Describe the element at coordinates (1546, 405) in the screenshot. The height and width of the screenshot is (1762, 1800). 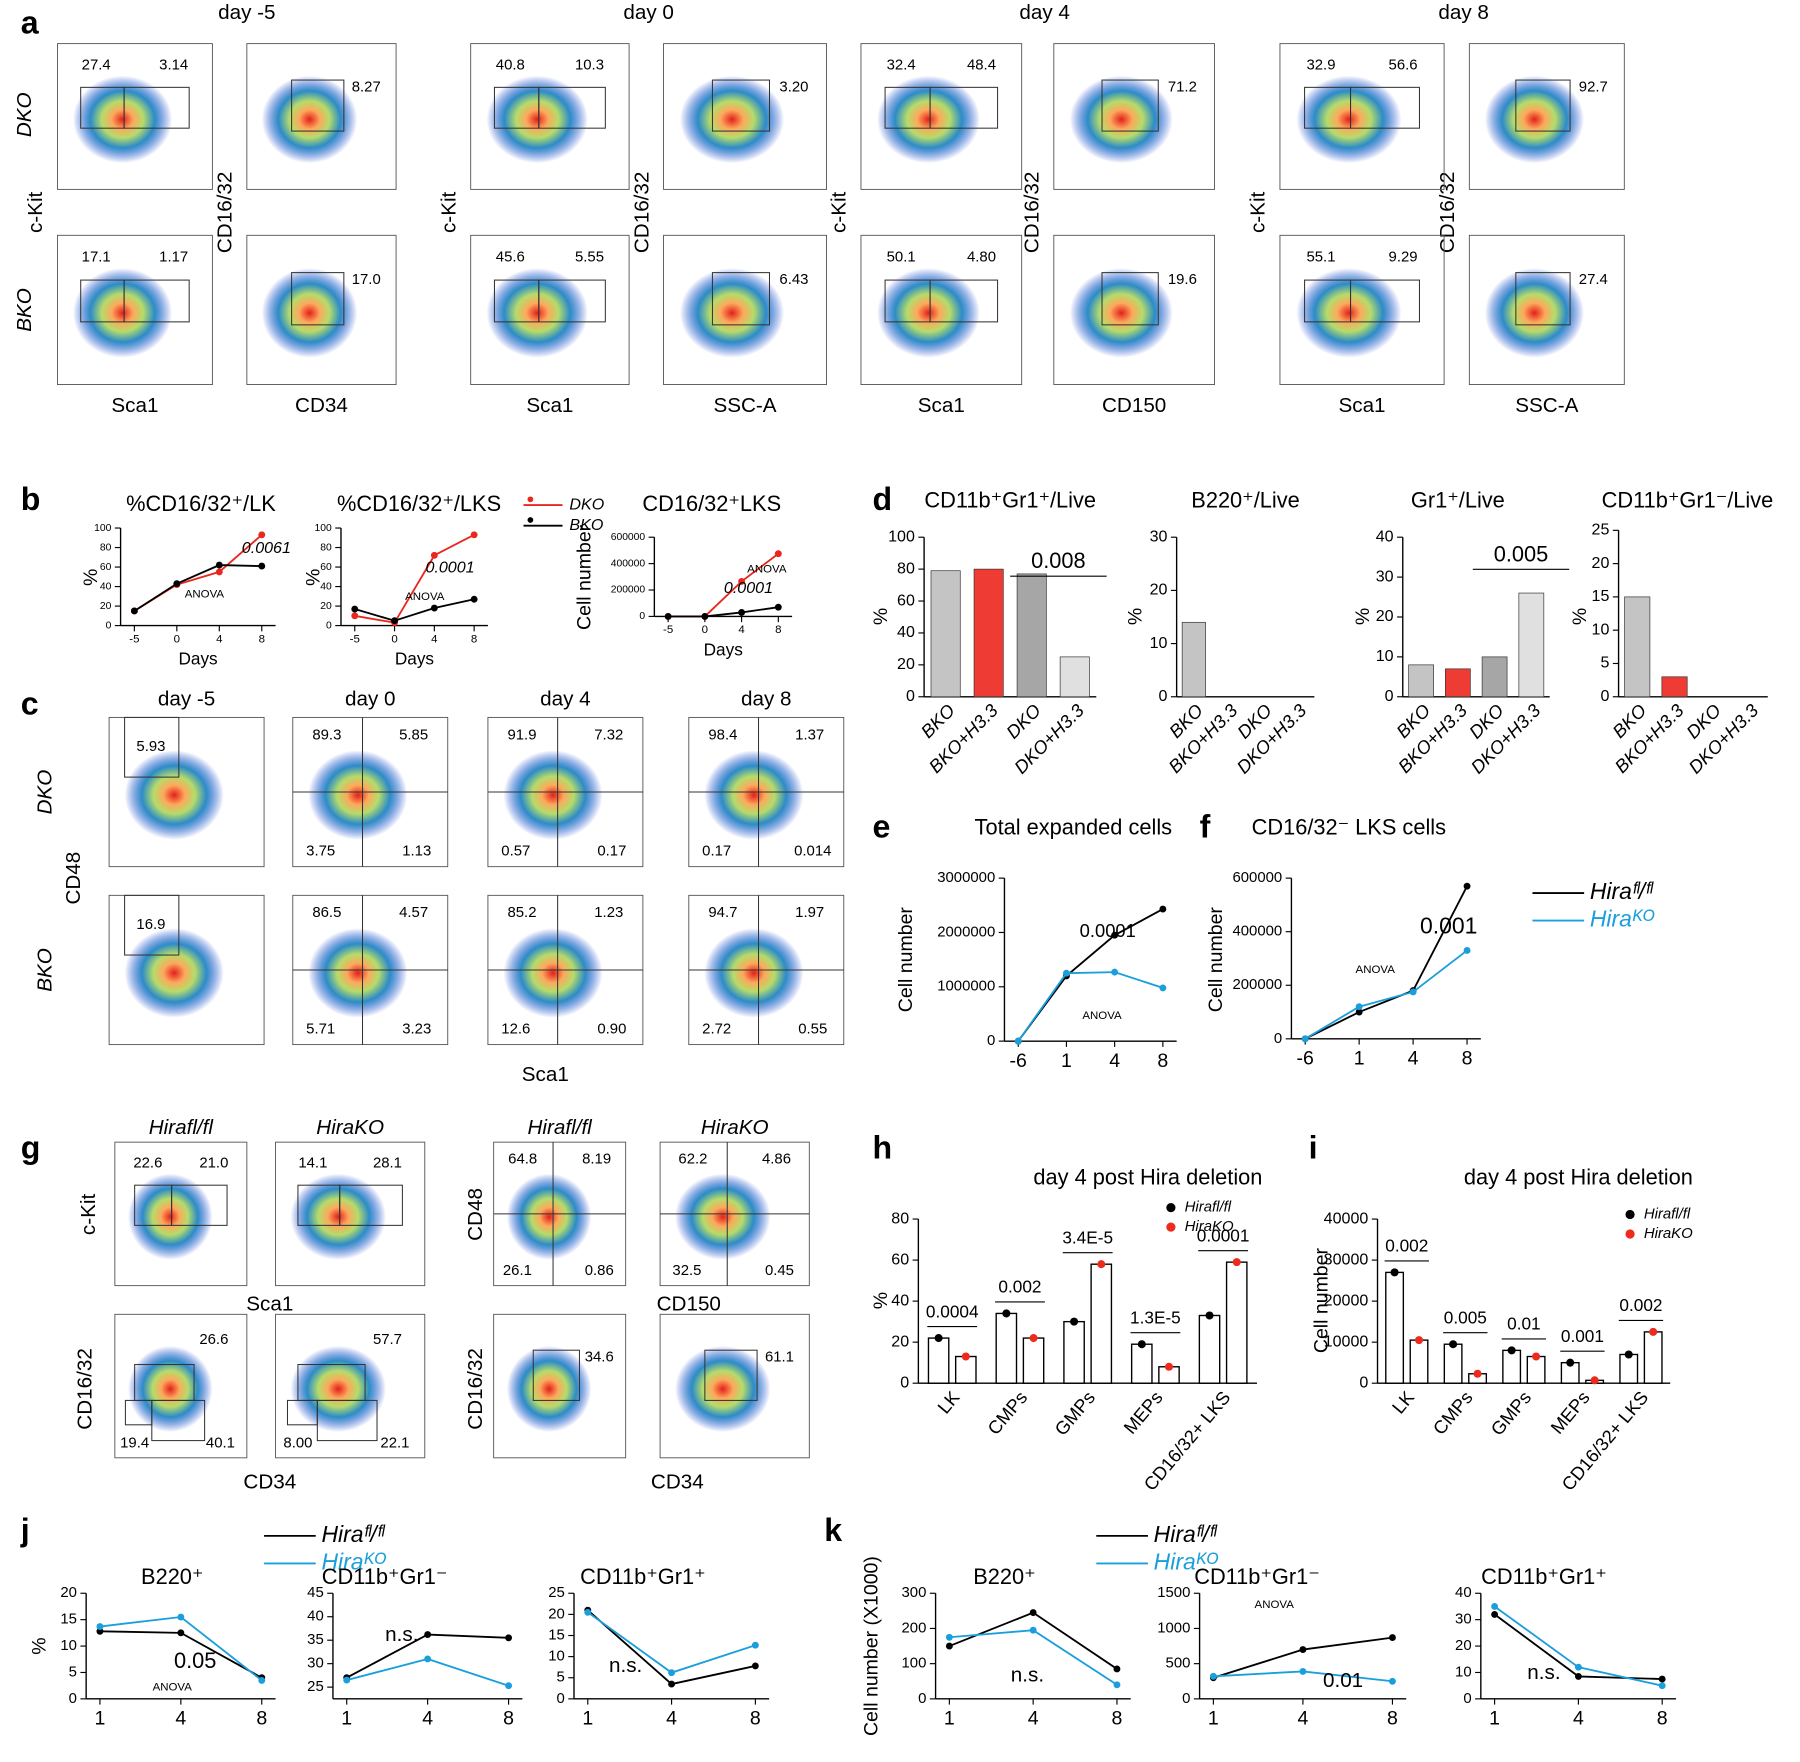
I see `axis-label: SSC-A` at that location.